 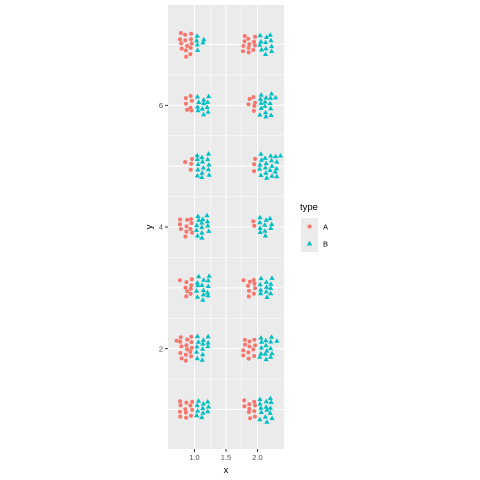 What do you see at coordinates (257, 457) in the screenshot?
I see `x-tick-label: 2.0` at bounding box center [257, 457].